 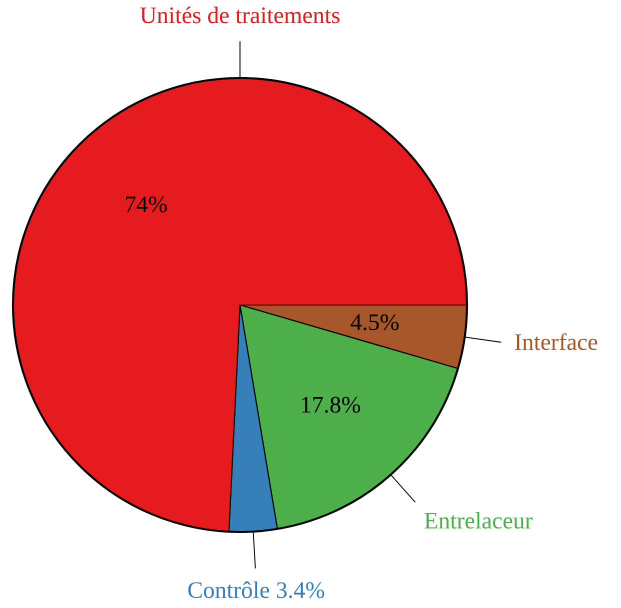 I want to click on data-label: 74%, so click(x=146, y=204).